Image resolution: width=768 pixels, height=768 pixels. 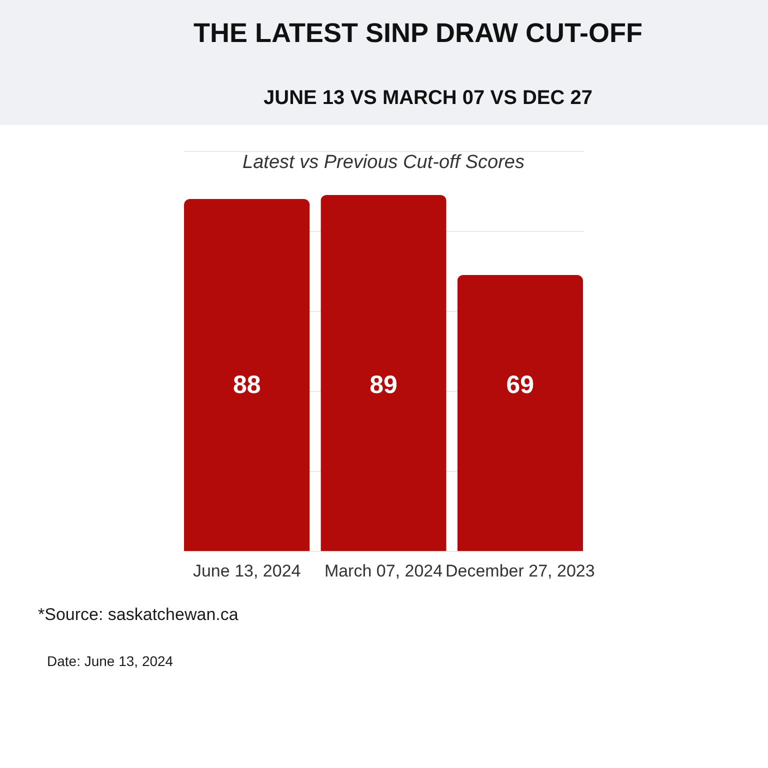 I want to click on text: *Source: saskatchewan.ca, so click(x=138, y=614).